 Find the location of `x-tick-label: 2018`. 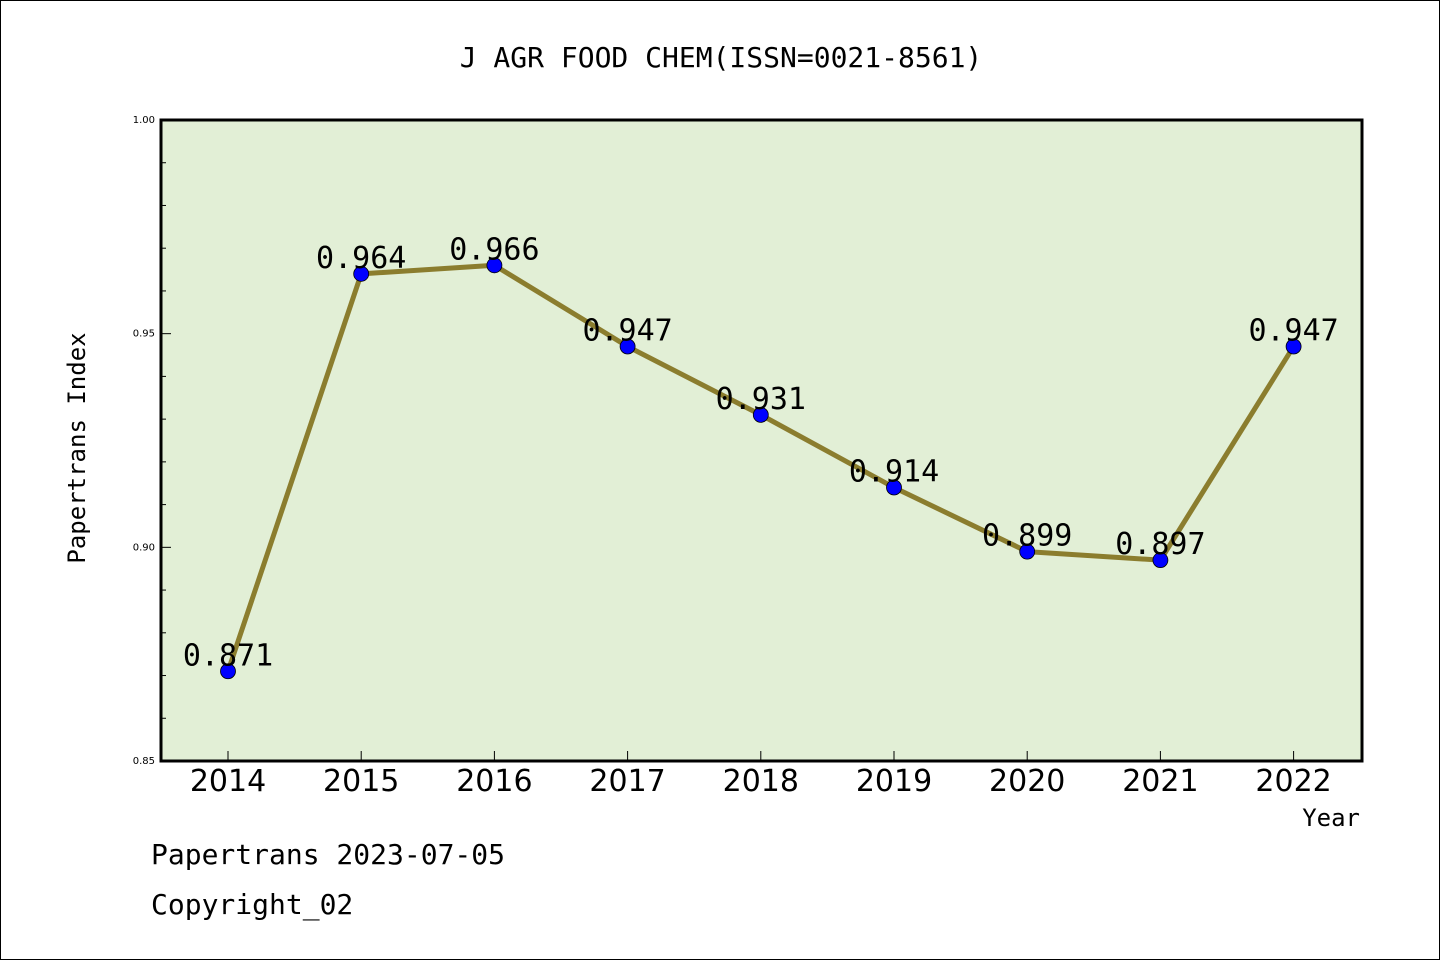

x-tick-label: 2018 is located at coordinates (761, 781).